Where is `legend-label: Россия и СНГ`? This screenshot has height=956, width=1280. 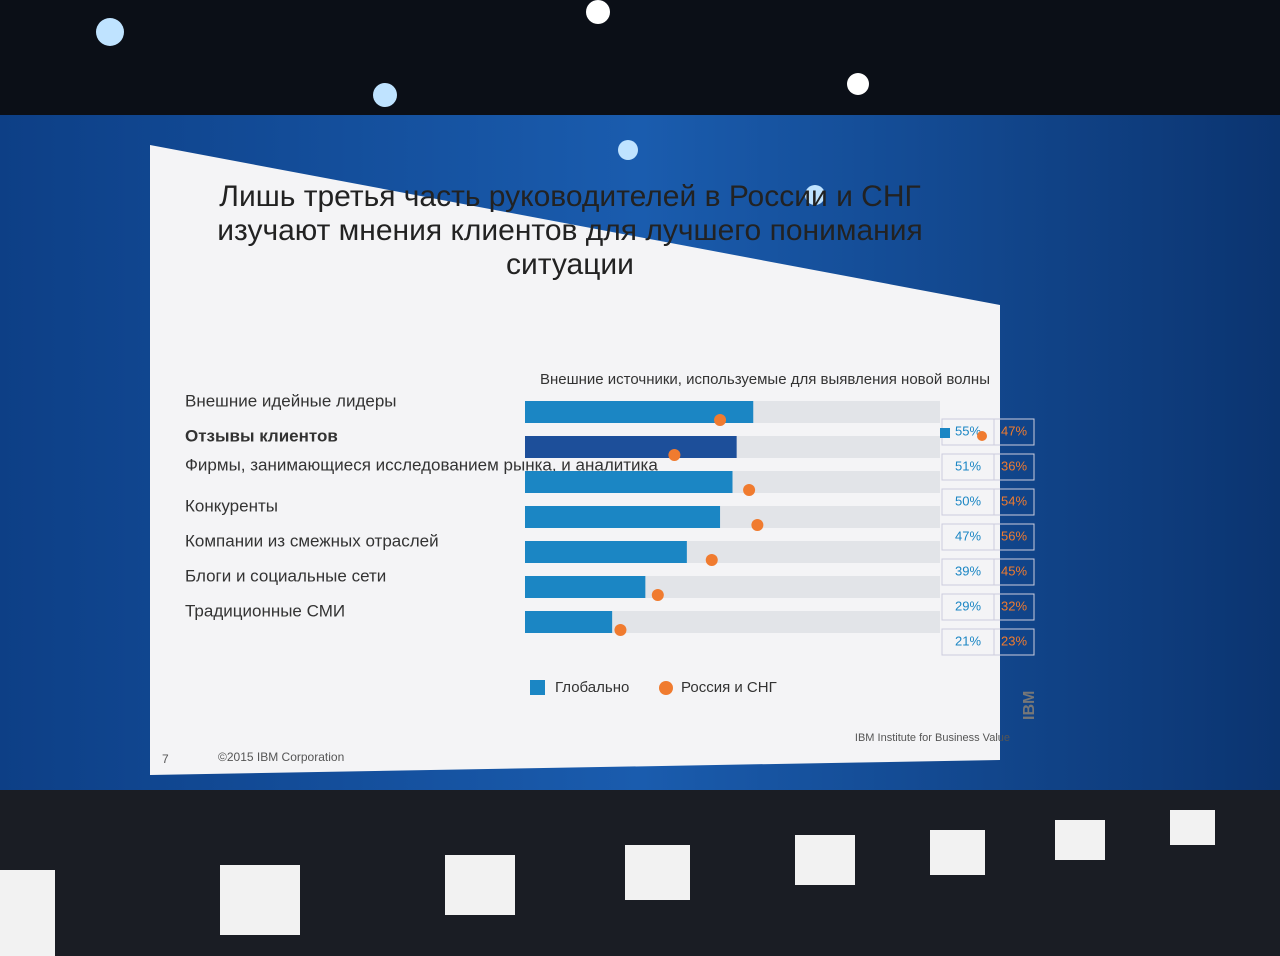
legend-label: Россия и СНГ is located at coordinates (729, 687).